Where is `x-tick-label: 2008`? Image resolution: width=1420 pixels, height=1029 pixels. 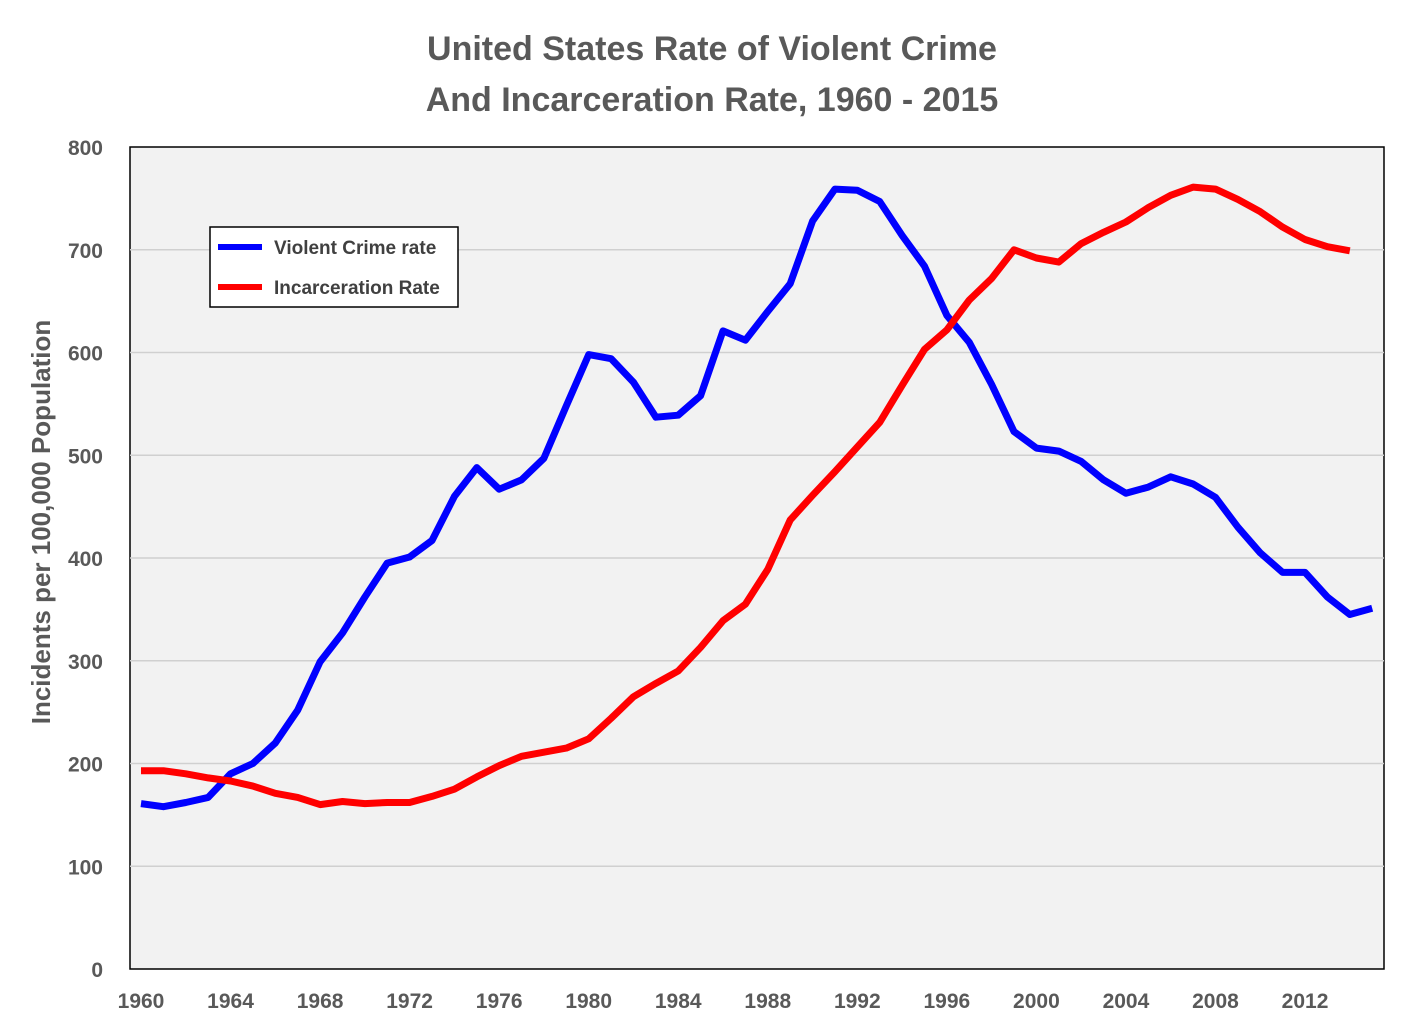
x-tick-label: 2008 is located at coordinates (1215, 1001).